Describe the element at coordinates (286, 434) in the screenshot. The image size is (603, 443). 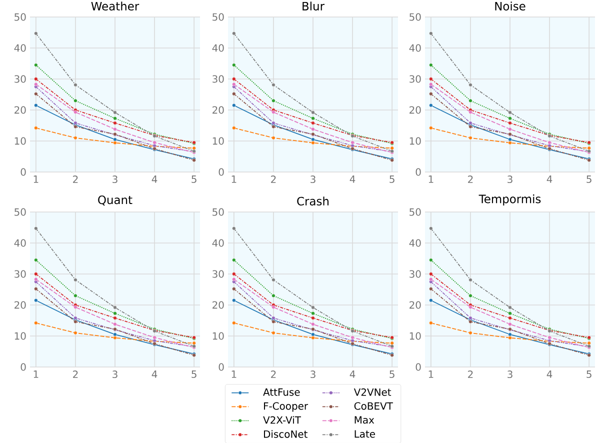
I see `legend-label: DiscoNet` at that location.